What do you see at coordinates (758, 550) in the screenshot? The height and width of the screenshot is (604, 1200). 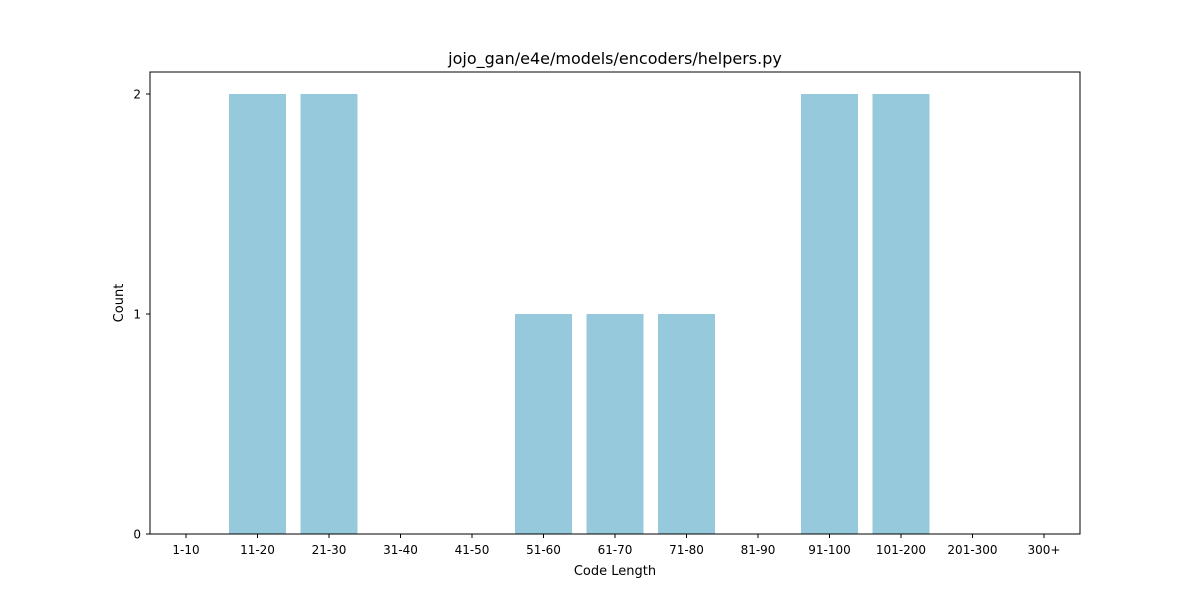 I see `x-tick-label: 81-90` at bounding box center [758, 550].